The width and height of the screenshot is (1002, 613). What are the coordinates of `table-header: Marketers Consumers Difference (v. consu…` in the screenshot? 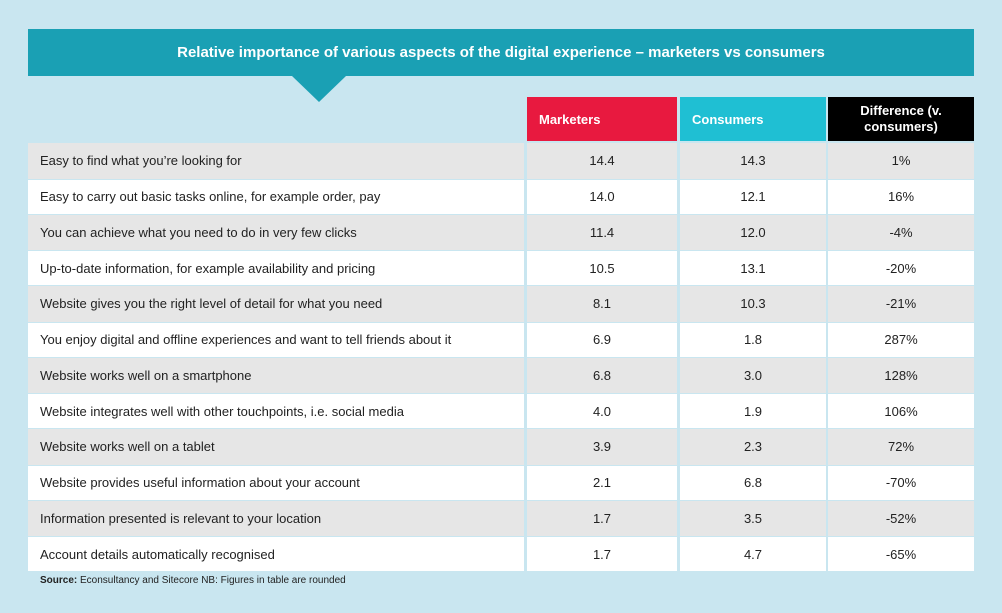 It's located at (501, 119).